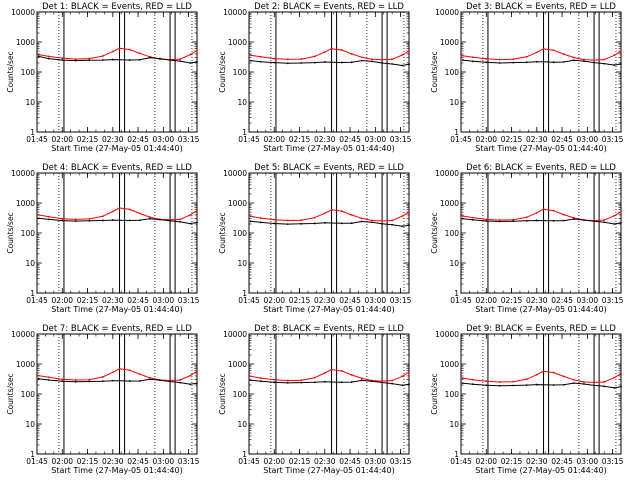 This screenshot has width=640, height=480. I want to click on panel-title: Det 6: BLACK = Events, RED = LLD, so click(541, 168).